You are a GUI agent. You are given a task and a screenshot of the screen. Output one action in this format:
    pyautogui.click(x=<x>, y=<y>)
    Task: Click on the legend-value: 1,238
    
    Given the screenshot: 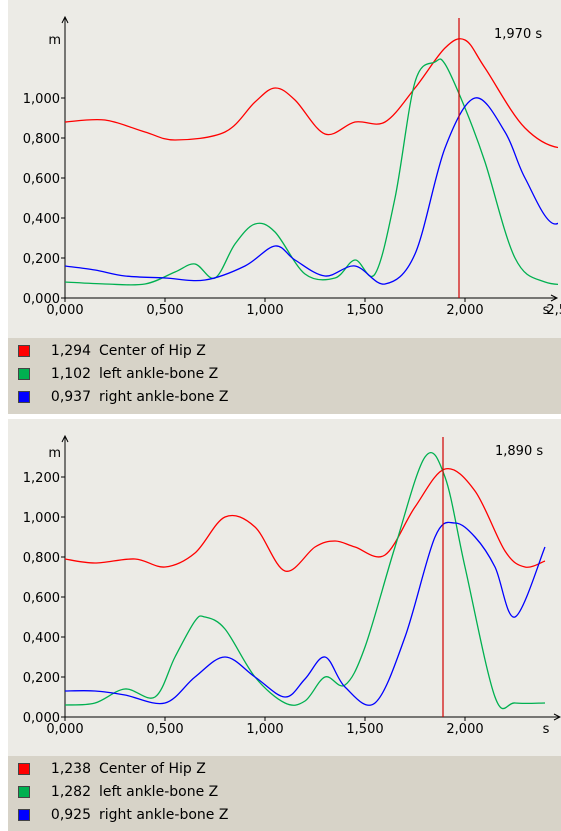 What is the action you would take?
    pyautogui.click(x=70, y=769)
    